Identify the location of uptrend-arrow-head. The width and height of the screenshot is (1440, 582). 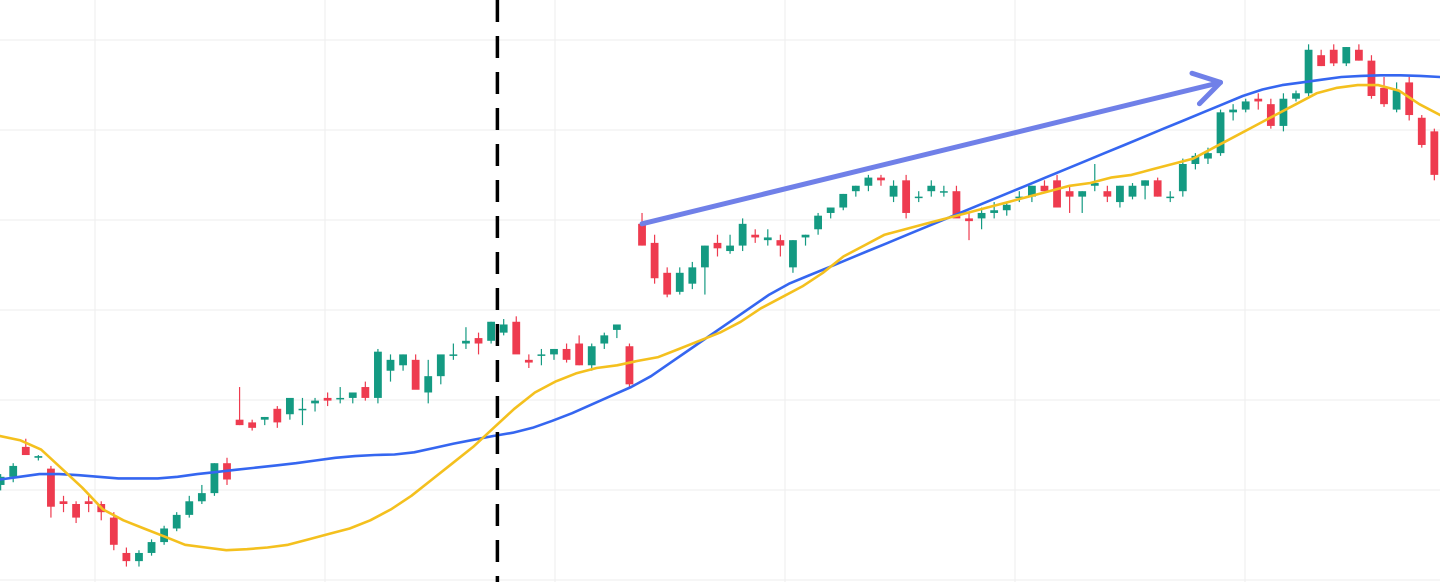
(1206, 88).